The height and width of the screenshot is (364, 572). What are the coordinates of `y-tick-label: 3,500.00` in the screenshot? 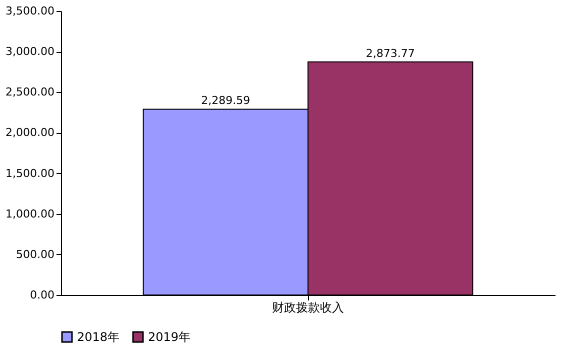 It's located at (30, 11).